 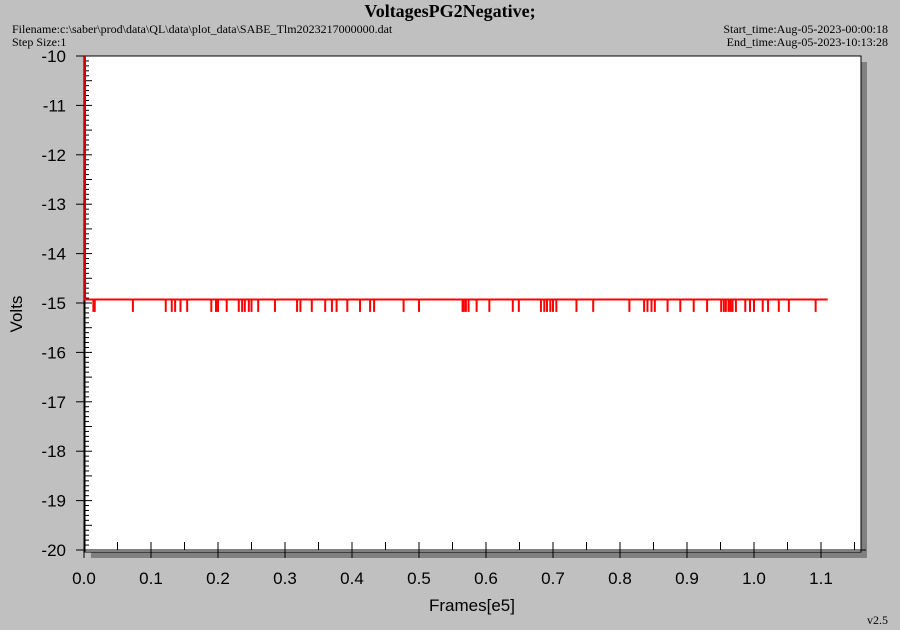 I want to click on y-tick-label: -18, so click(x=53, y=451).